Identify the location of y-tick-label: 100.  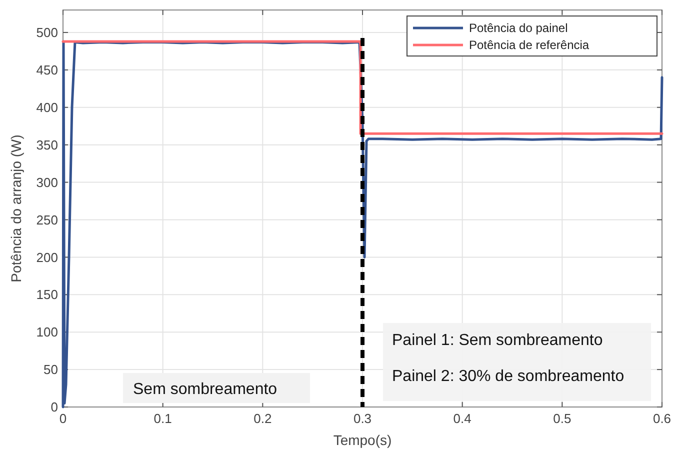
(47, 332).